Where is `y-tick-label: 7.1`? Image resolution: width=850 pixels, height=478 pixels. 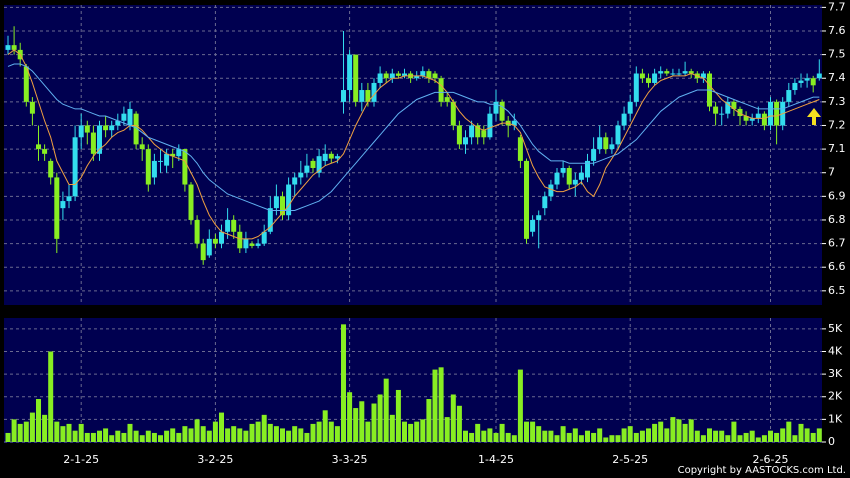 y-tick-label: 7.1 is located at coordinates (837, 148).